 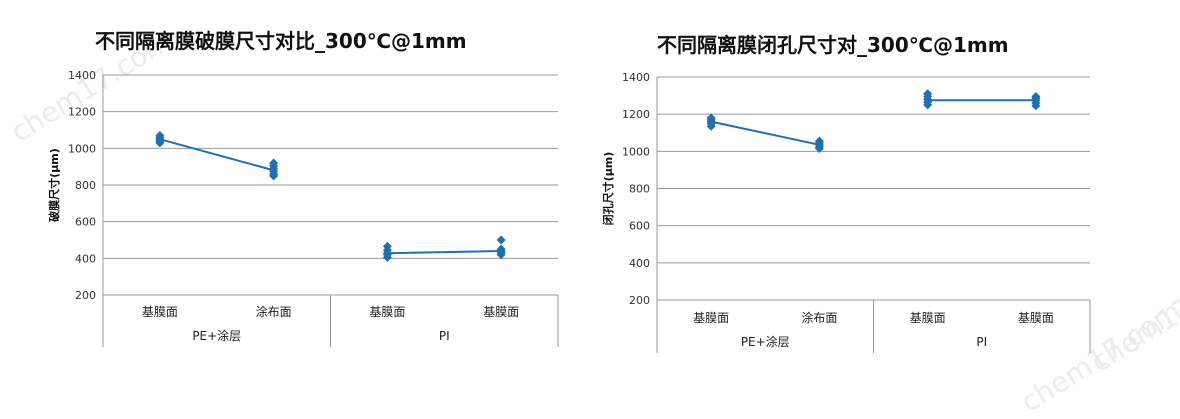 I want to click on y-axis-label: 破膜尺寸(μm), so click(x=54, y=185).